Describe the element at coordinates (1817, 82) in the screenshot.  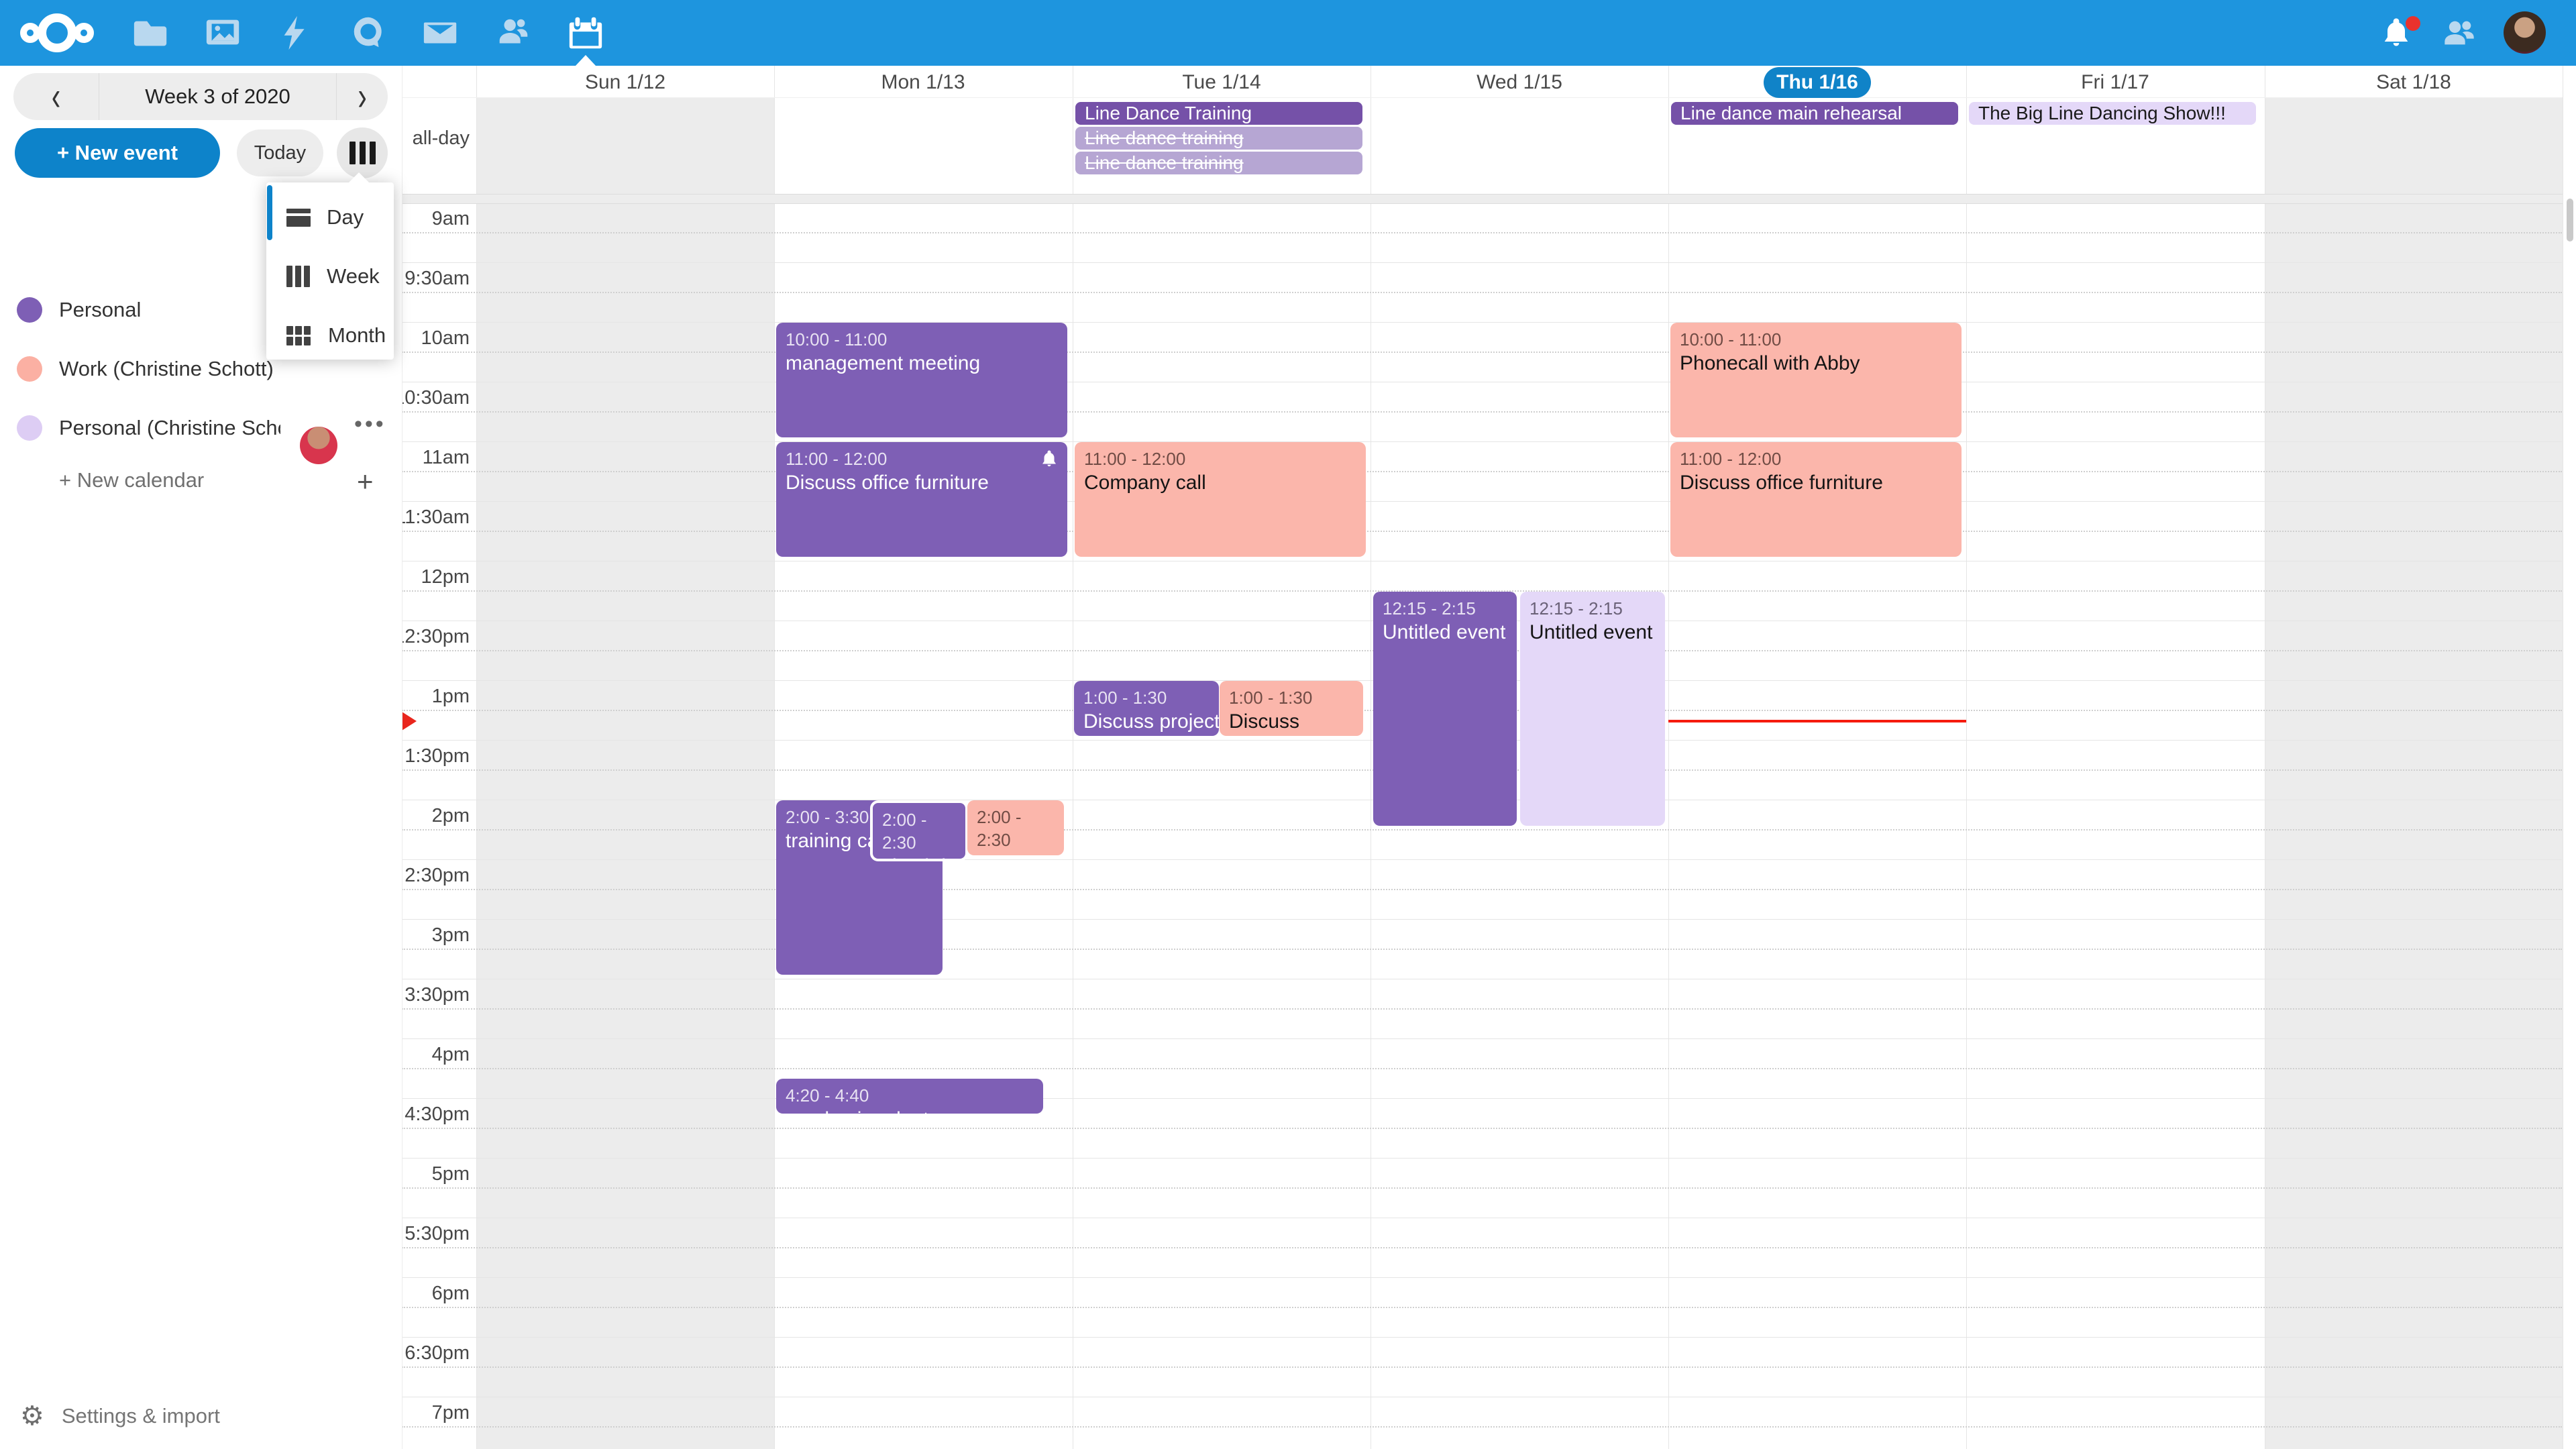
I see `day-header-today: Thu 1/16` at that location.